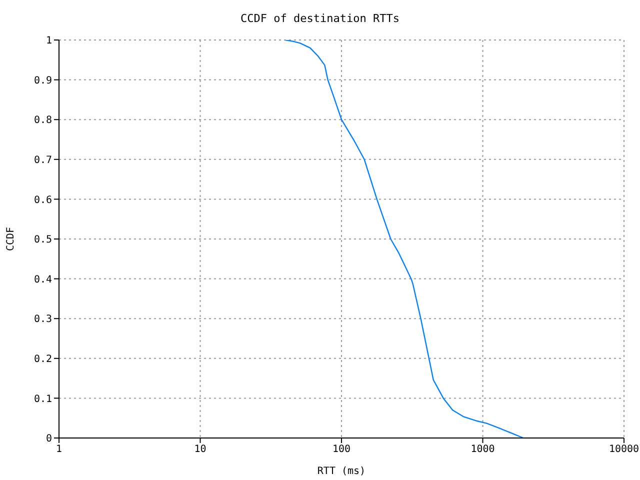 The image size is (640, 480). I want to click on x-tick-label: 1, so click(59, 450).